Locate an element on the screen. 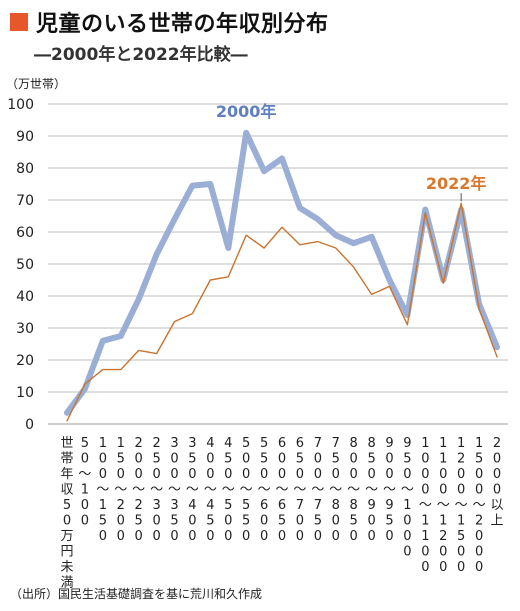 The height and width of the screenshot is (611, 520). x-tick-label: 1 5 0 ～ 2 0 0 is located at coordinates (120, 490).